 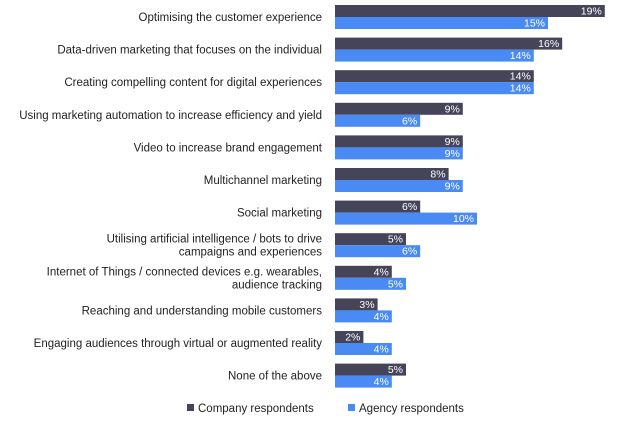 I want to click on legend: Company respondents Agency respondents, so click(x=325, y=409).